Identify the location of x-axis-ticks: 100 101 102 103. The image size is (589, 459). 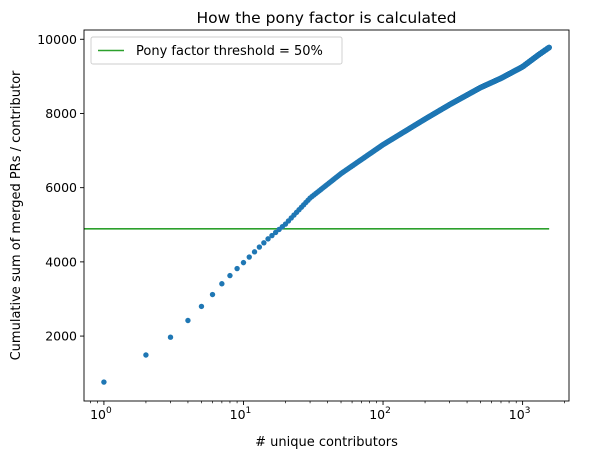
(327, 411).